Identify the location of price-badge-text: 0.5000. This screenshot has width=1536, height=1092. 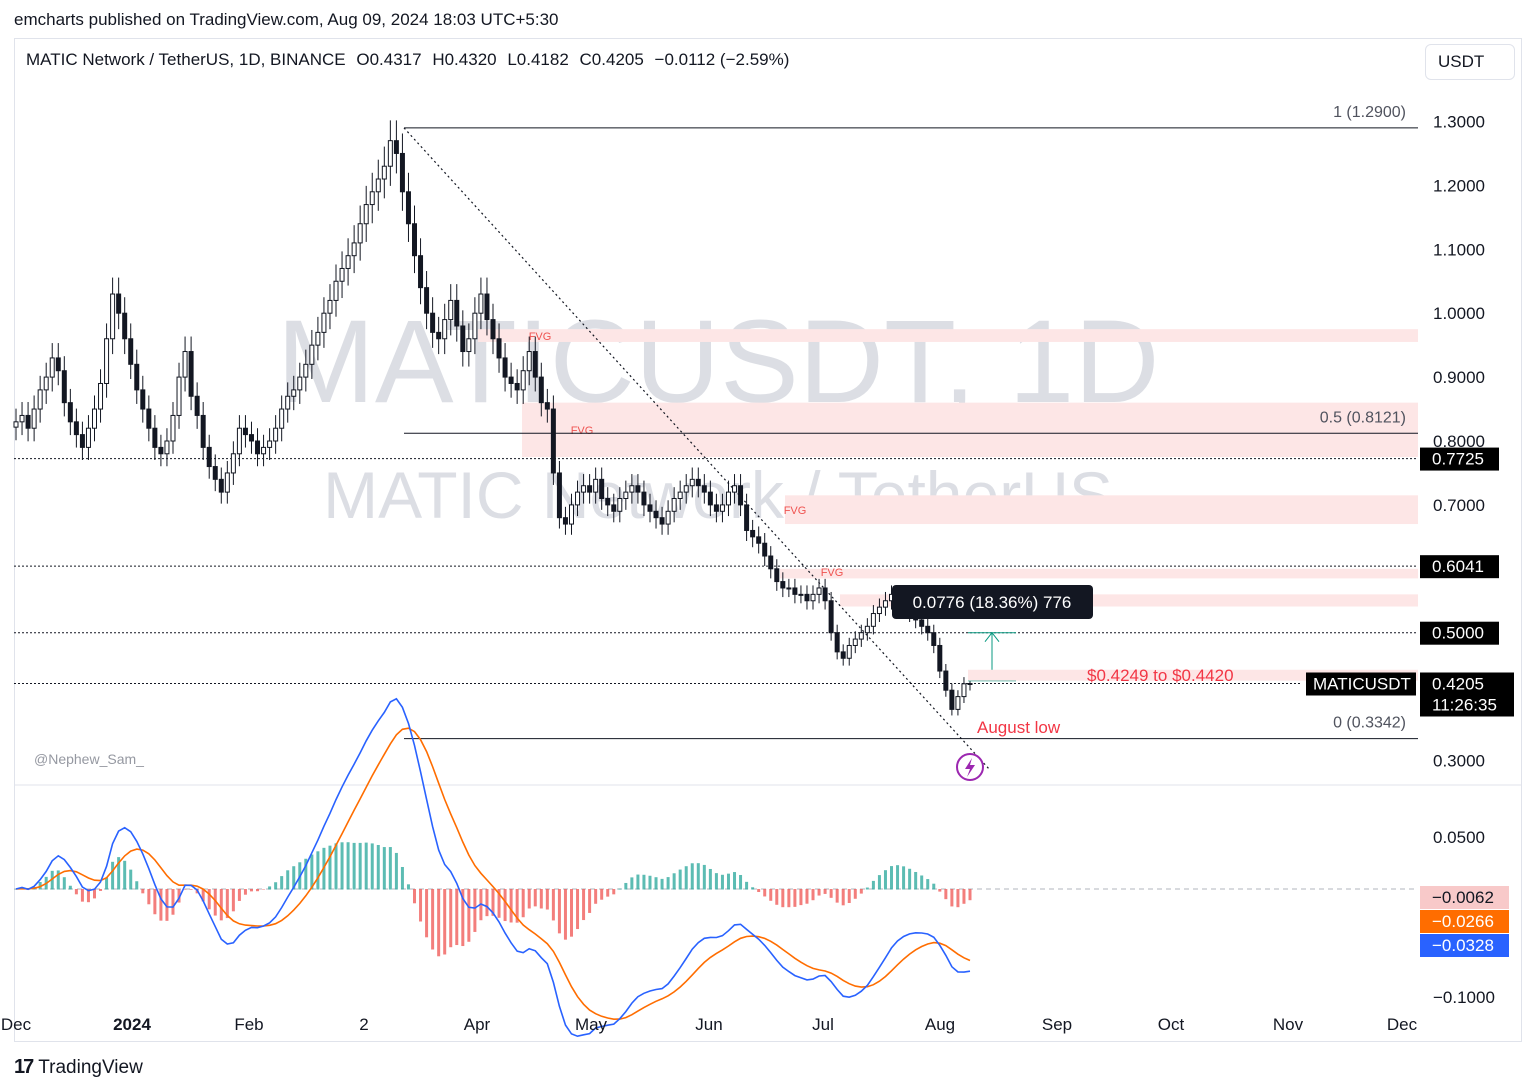
(1458, 633).